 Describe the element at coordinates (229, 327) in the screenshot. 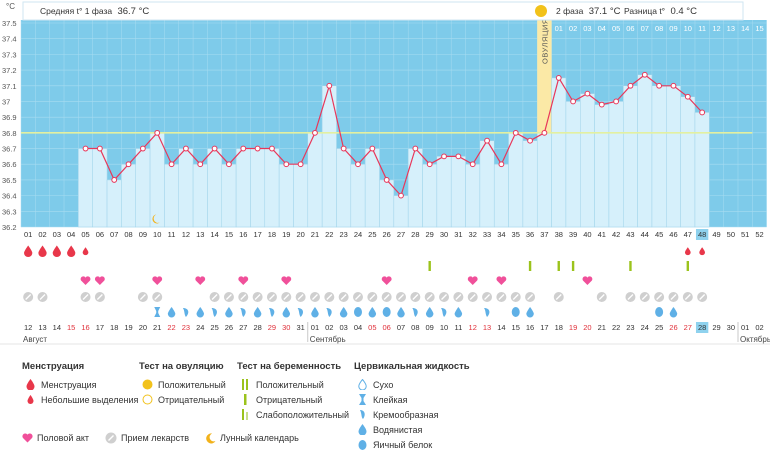

I see `date-label: 26` at that location.